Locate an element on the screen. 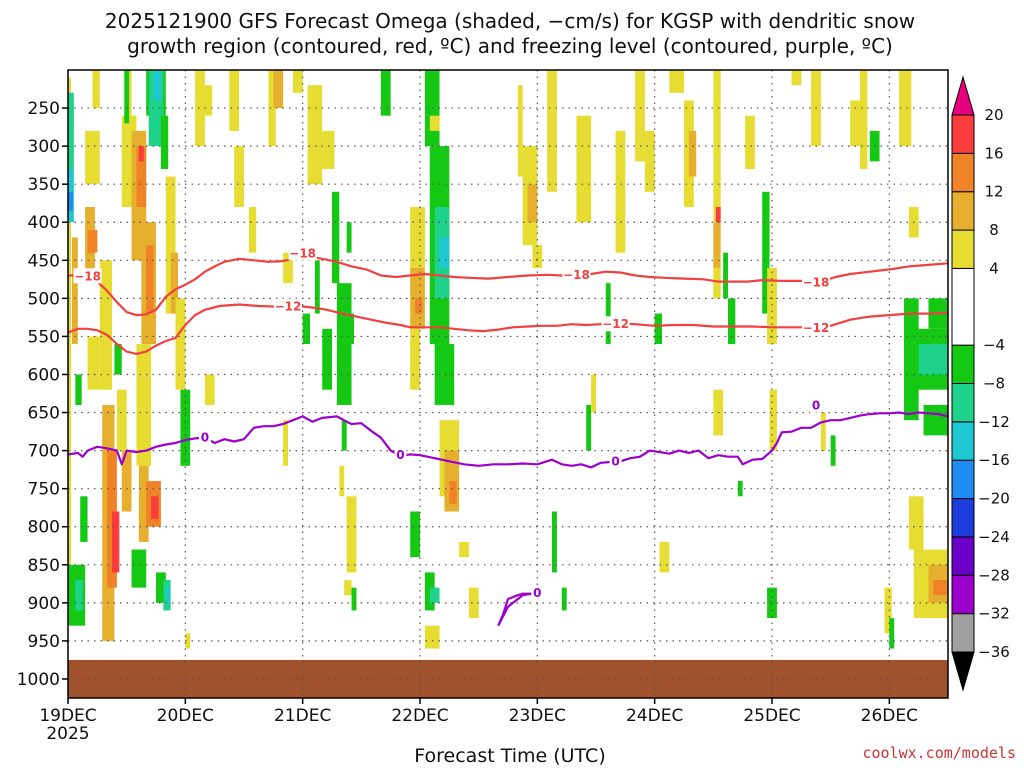 This screenshot has width=1024, height=768. colorbar-label--20: −20 is located at coordinates (994, 499).